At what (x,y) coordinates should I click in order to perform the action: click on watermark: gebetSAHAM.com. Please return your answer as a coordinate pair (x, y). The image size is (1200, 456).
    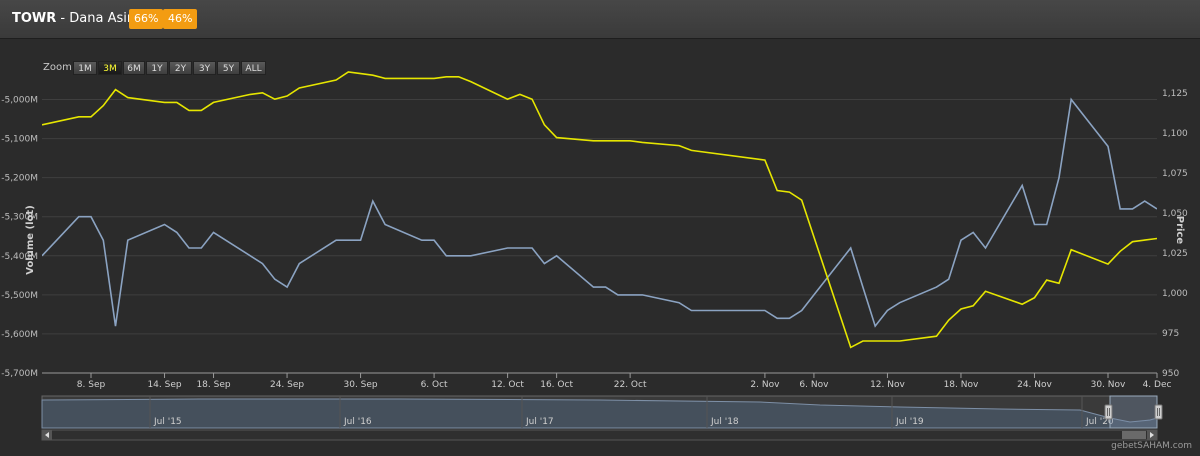
    Looking at the image, I should click on (1151, 446).